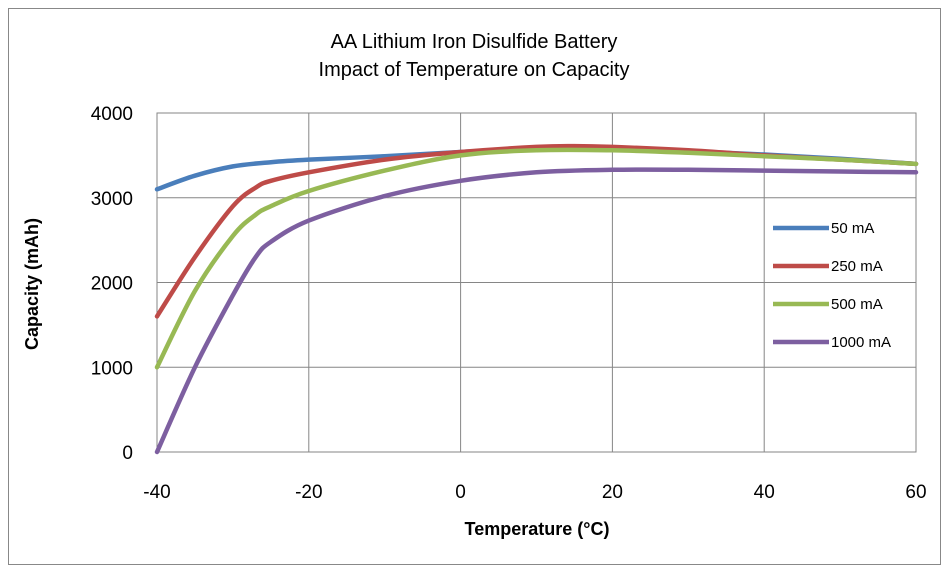 The width and height of the screenshot is (951, 573). I want to click on x-tick-label: 40, so click(764, 492).